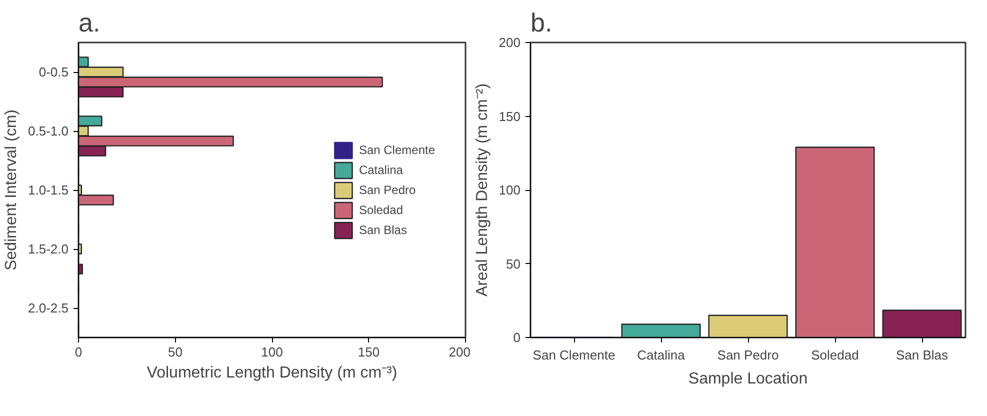 This screenshot has height=416, width=987. What do you see at coordinates (48, 131) in the screenshot?
I see `y-tick-label: 0.5-1.0` at bounding box center [48, 131].